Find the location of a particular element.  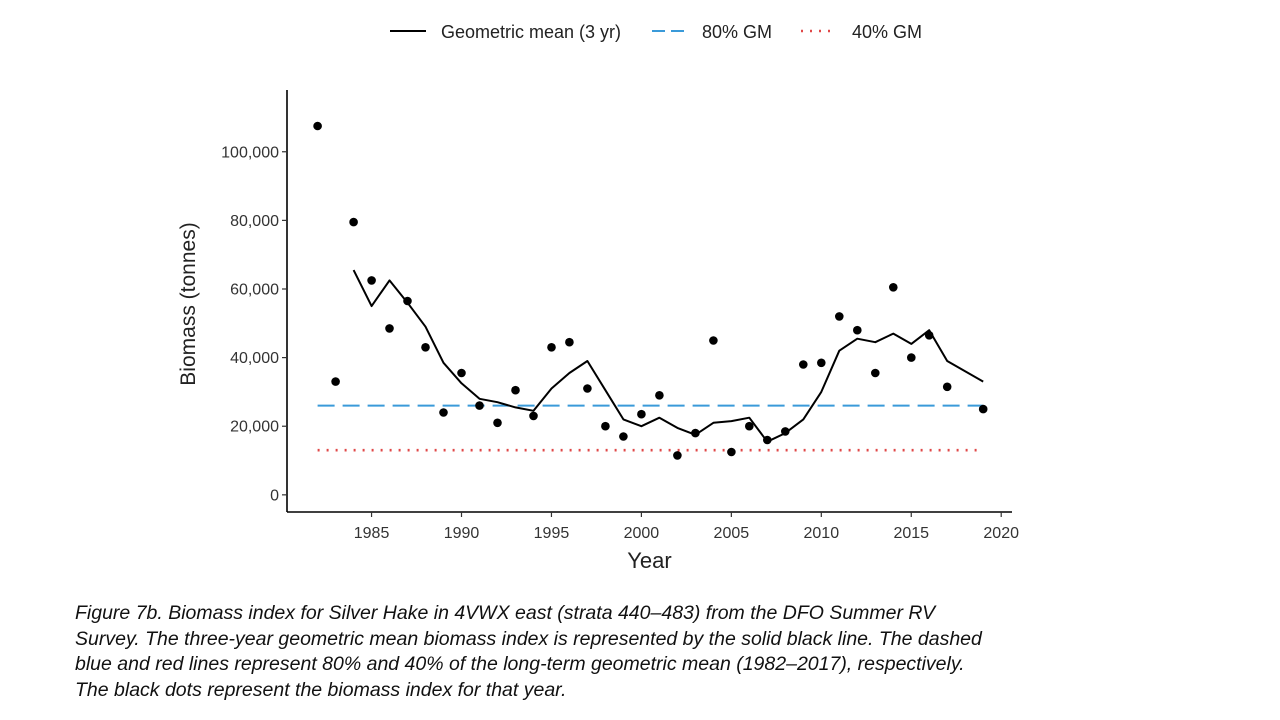

y-tick-label: 100,000 is located at coordinates (250, 152).